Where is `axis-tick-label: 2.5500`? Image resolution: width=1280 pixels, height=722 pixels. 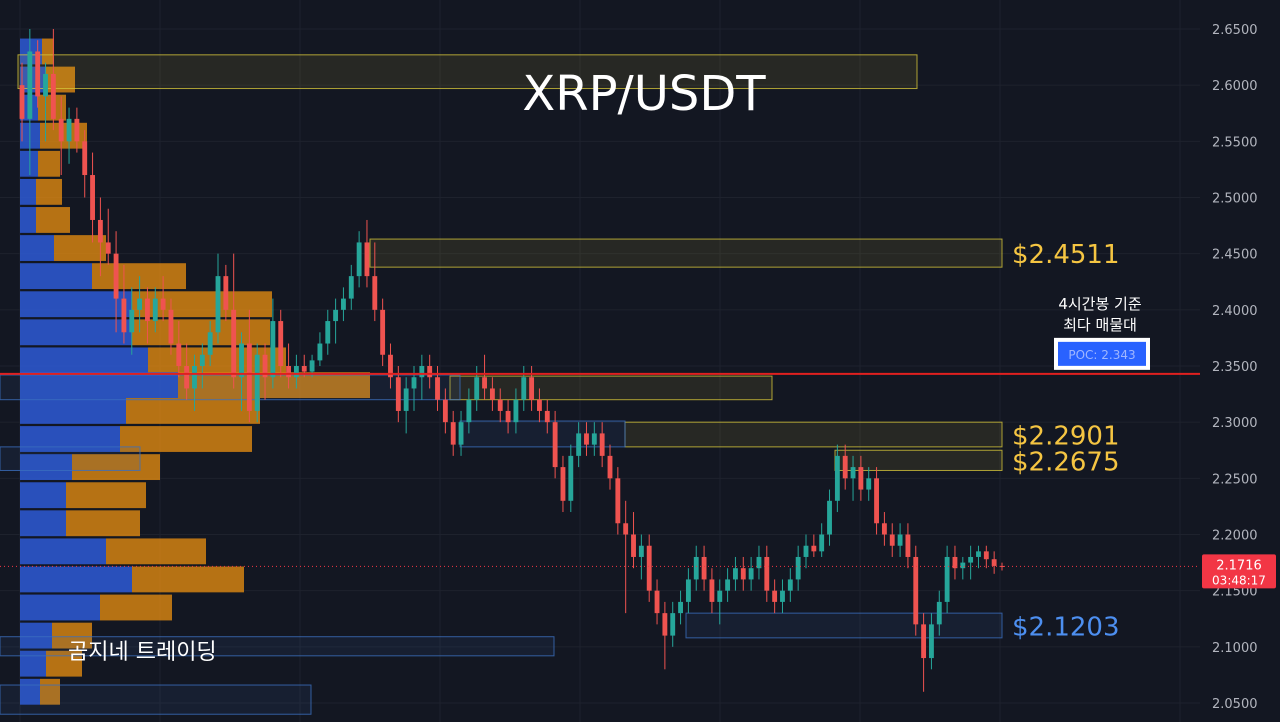
axis-tick-label: 2.5500 is located at coordinates (1235, 142).